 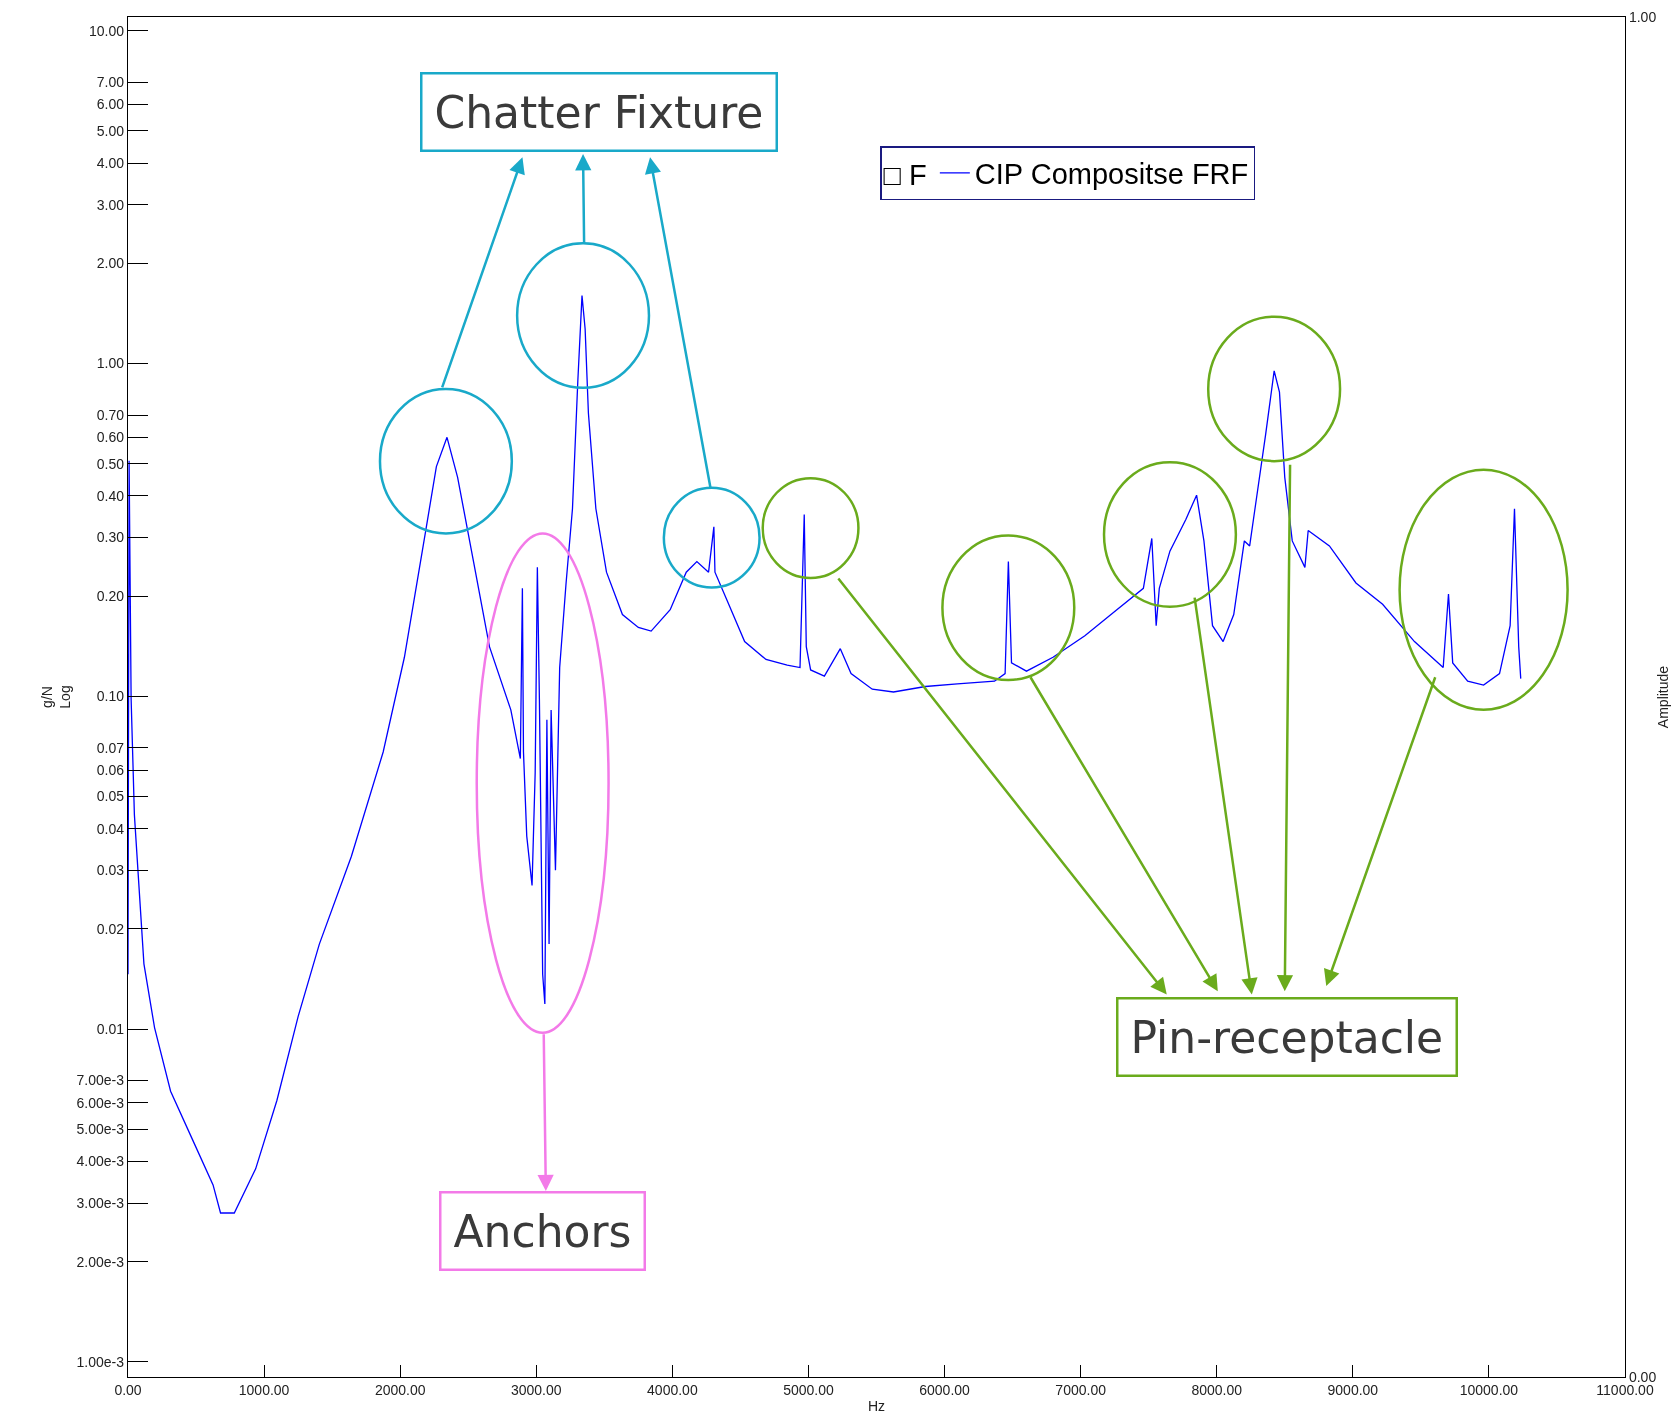 I want to click on x-tick-label: 5000.00, so click(x=808, y=1389).